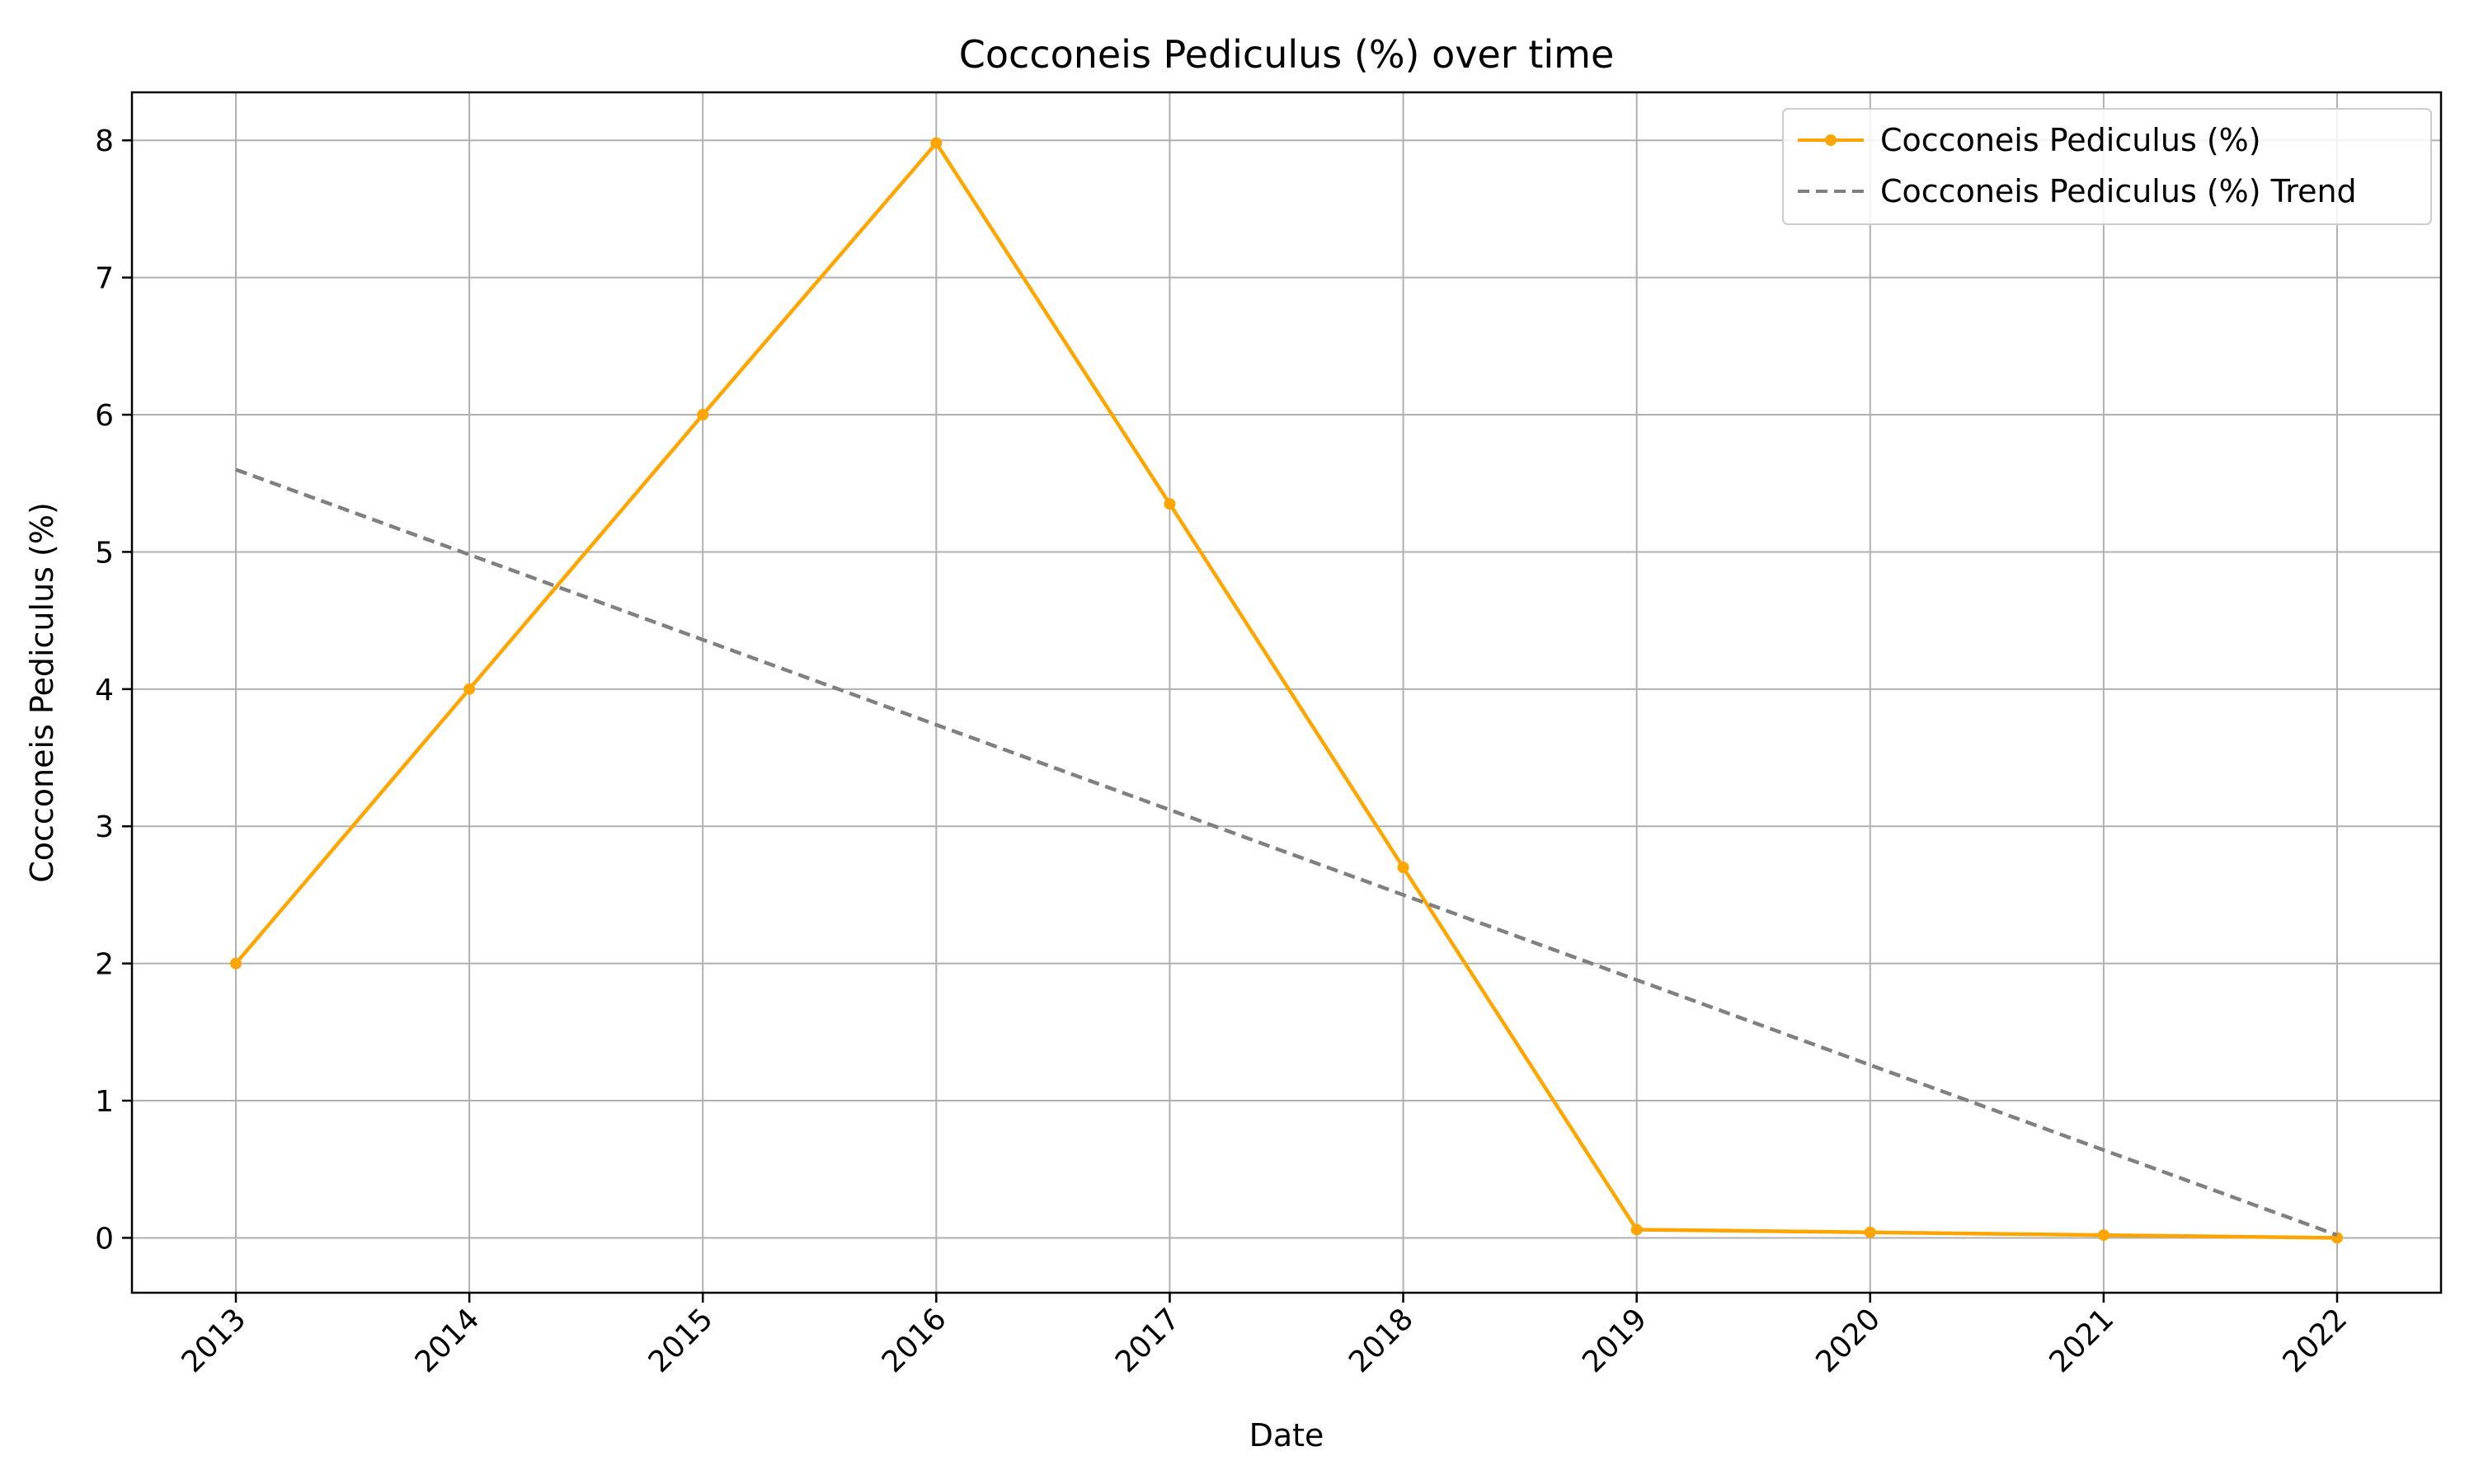  Describe the element at coordinates (104, 827) in the screenshot. I see `y-tick-label: 3` at that location.